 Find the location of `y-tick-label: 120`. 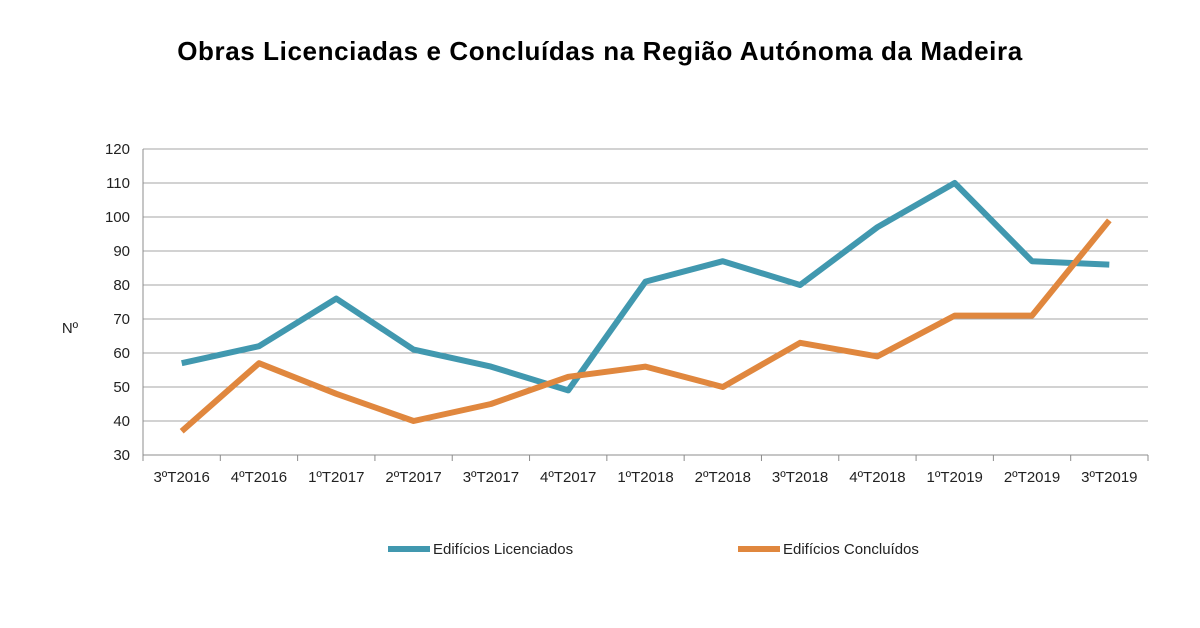

y-tick-label: 120 is located at coordinates (117, 149).